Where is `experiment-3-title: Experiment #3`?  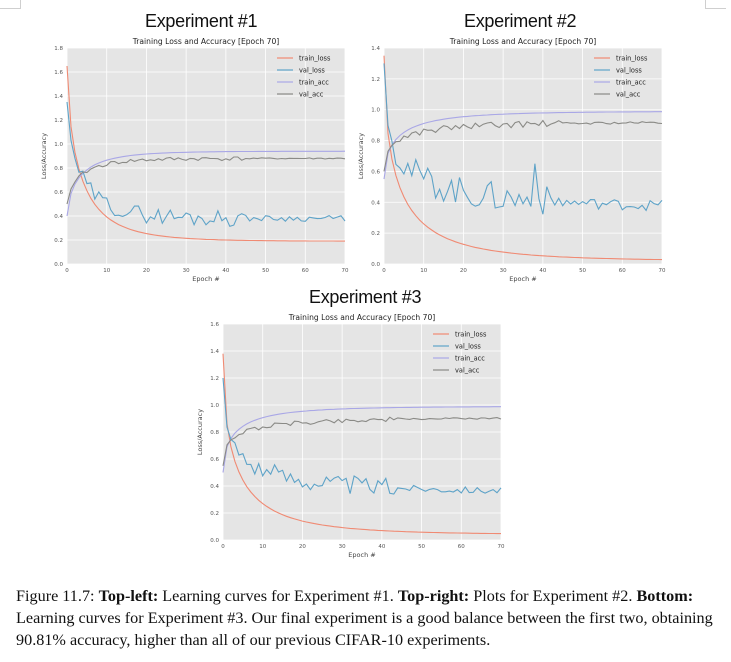 experiment-3-title: Experiment #3 is located at coordinates (365, 297).